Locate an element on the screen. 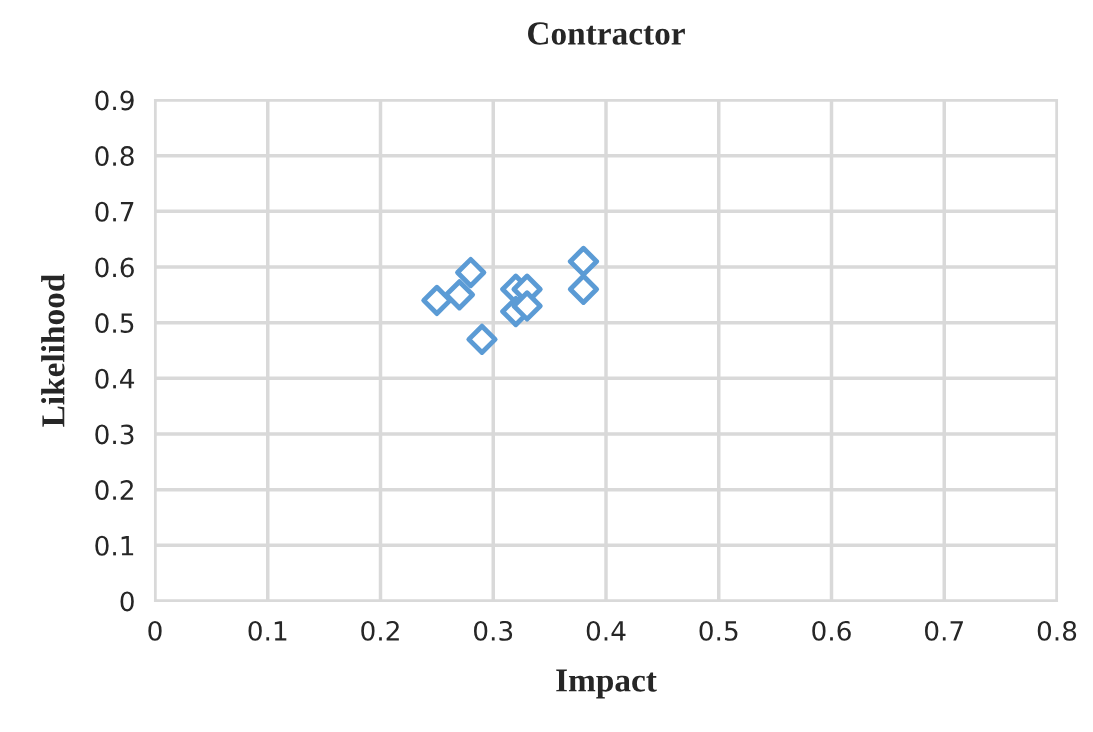 Image resolution: width=1093 pixels, height=732 pixels. y-tick-label: 0.5 is located at coordinates (114, 323).